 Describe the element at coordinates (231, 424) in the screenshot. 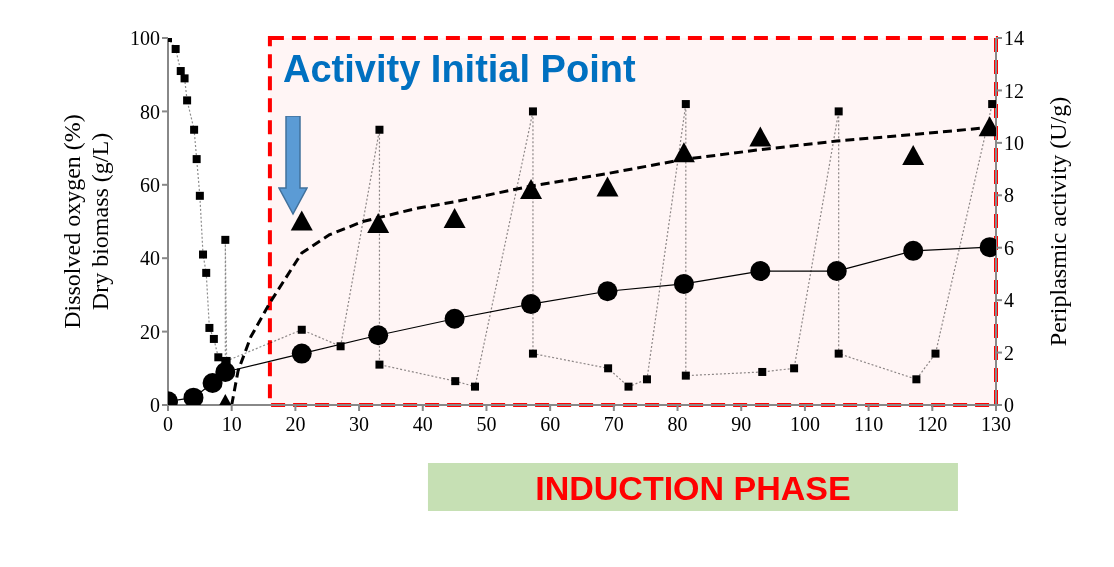

I see `x-tick-label: 10` at that location.